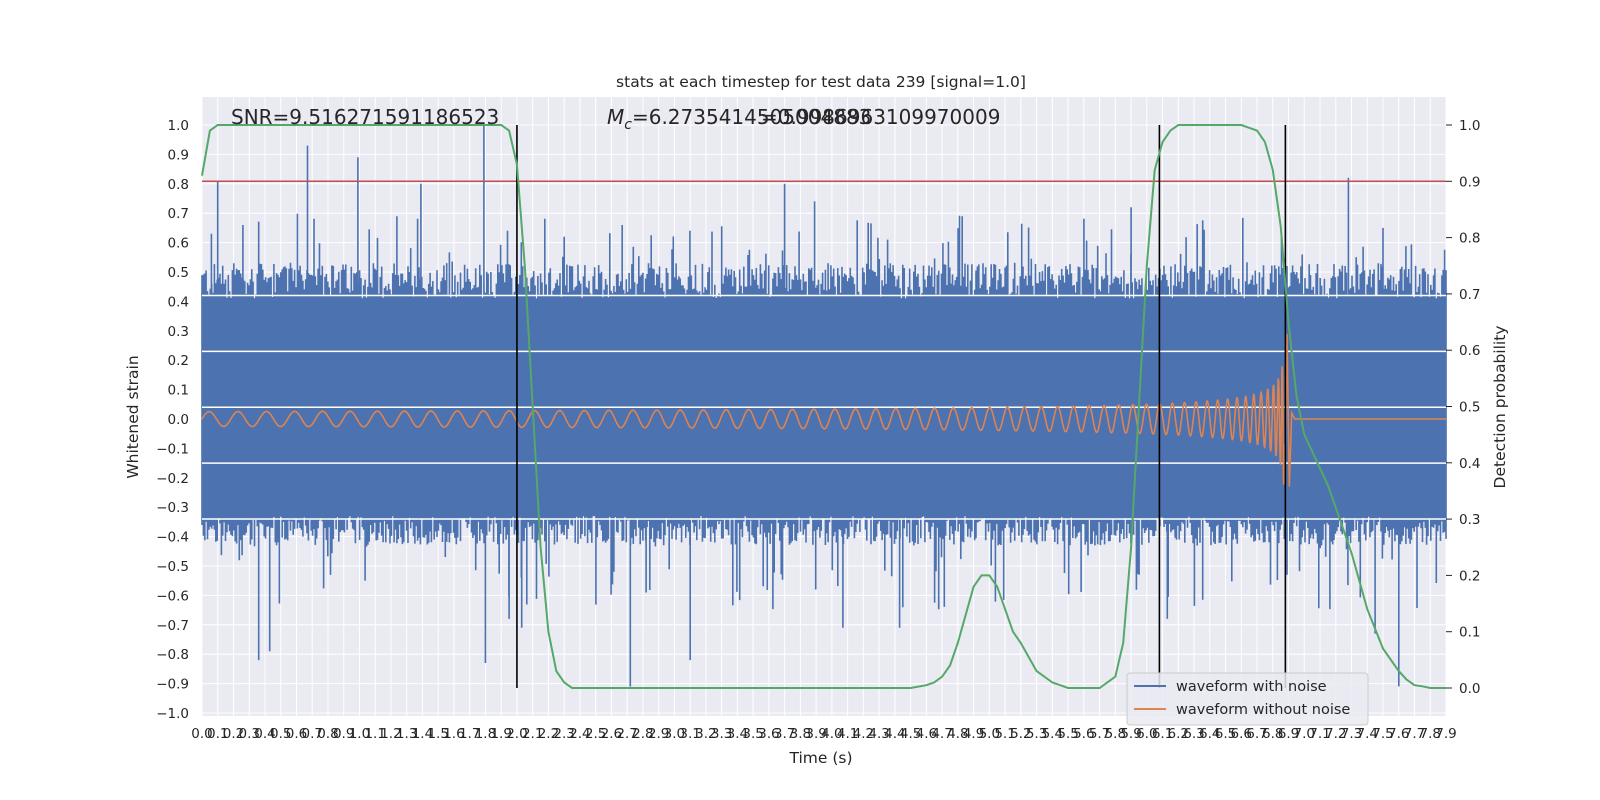 The height and width of the screenshot is (800, 1600). I want to click on x-tick-label: 4.6, so click(926, 734).